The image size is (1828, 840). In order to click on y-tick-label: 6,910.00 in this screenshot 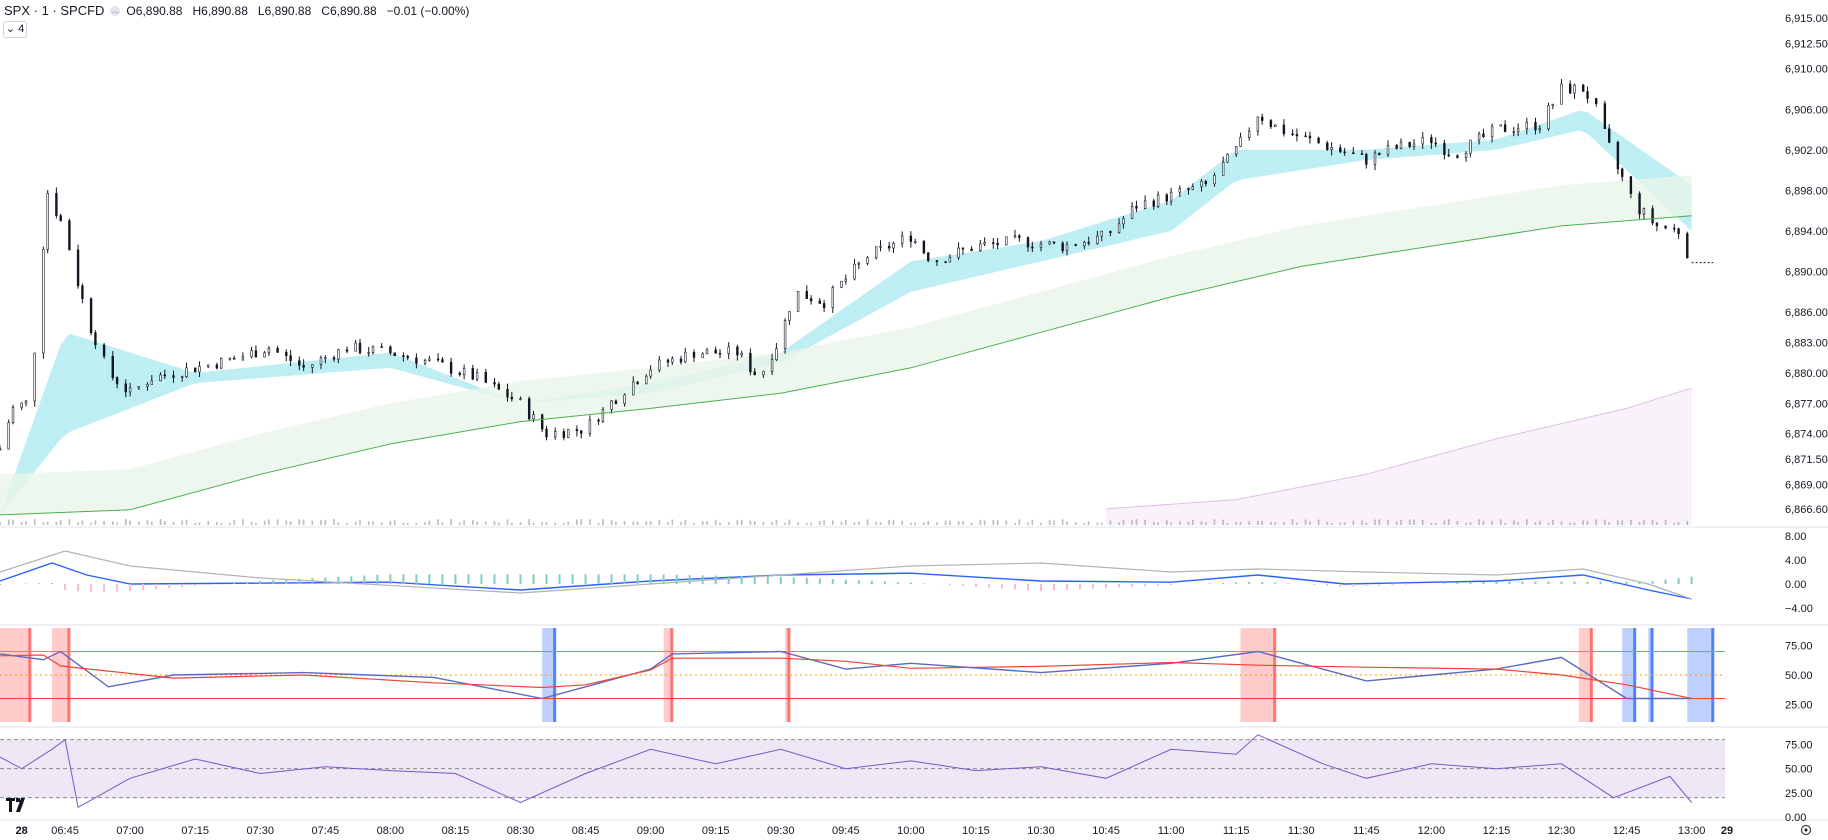, I will do `click(1806, 70)`.